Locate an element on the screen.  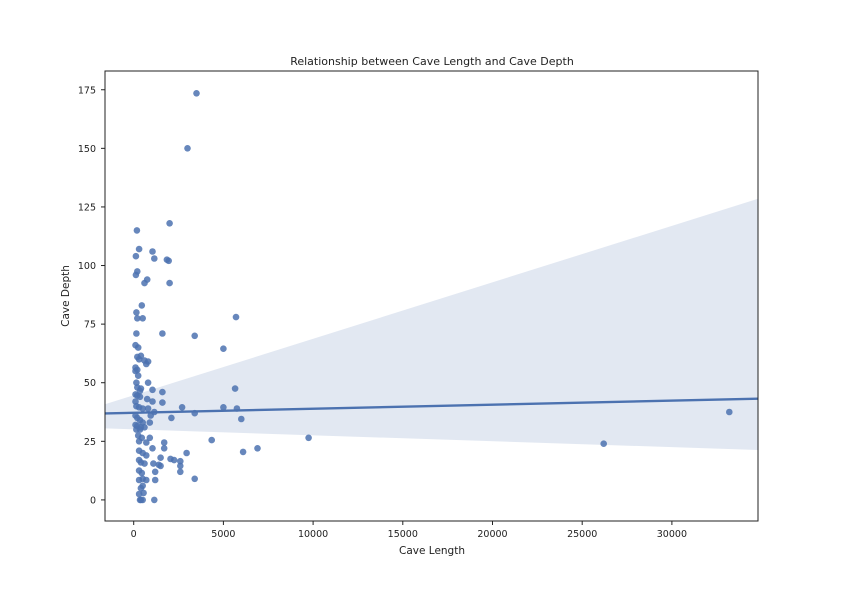
y-tick-label: 125 is located at coordinates (87, 207).